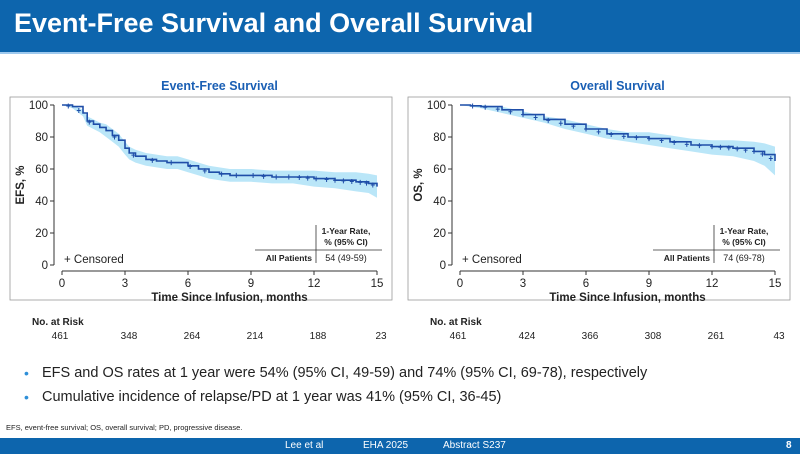 The width and height of the screenshot is (800, 454). What do you see at coordinates (346, 258) in the screenshot?
I see `rate-table-value: 54 (49-59)` at bounding box center [346, 258].